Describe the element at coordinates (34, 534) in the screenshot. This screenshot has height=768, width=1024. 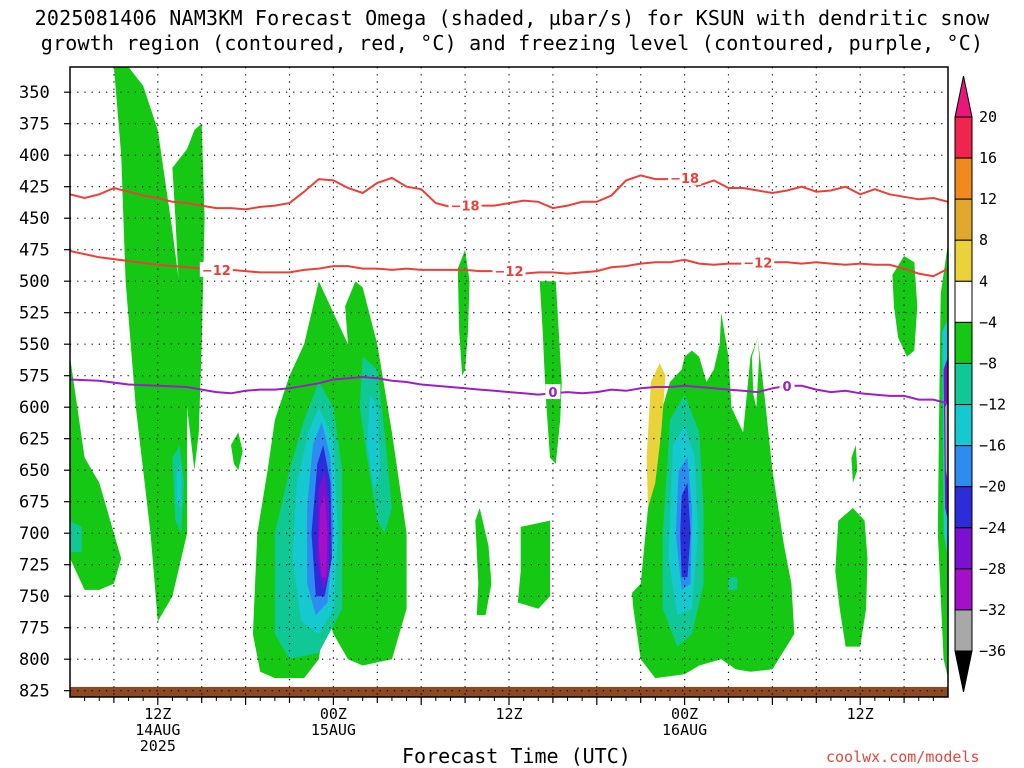
I see `y-tick-label: 700` at that location.